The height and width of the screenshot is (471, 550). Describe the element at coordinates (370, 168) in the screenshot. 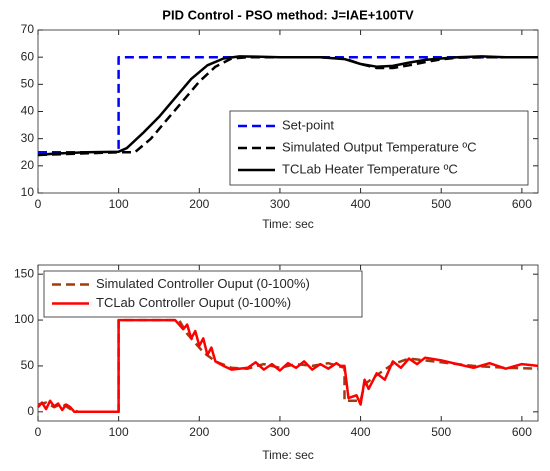

I see `legend-label: TCLab Heater Temperature ºC` at that location.